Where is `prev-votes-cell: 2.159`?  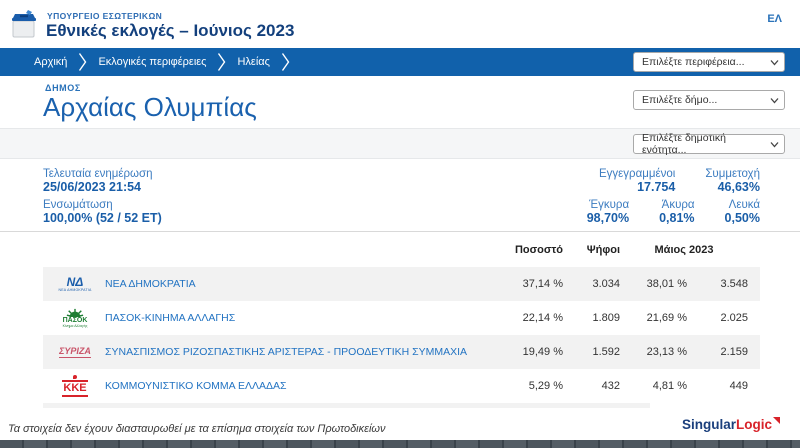
prev-votes-cell: 2.159 is located at coordinates (734, 352).